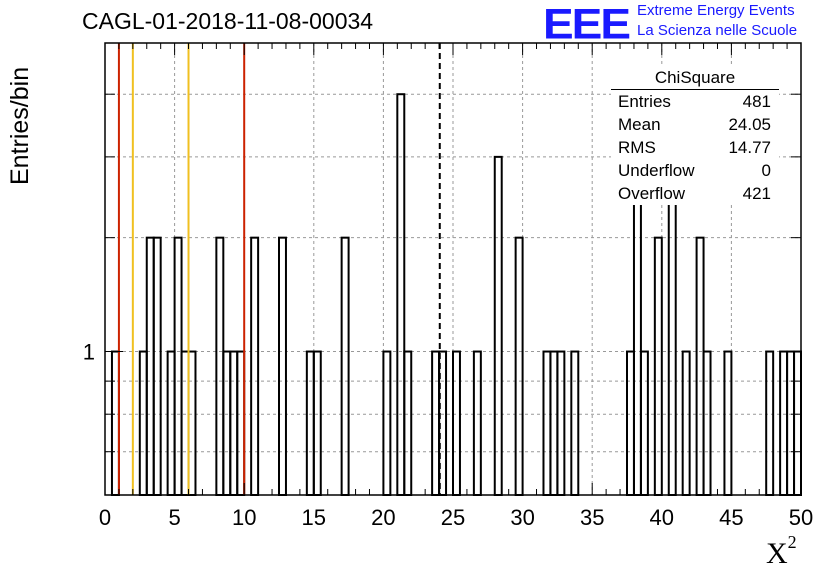 The image size is (836, 572). Describe the element at coordinates (766, 170) in the screenshot. I see `stats-value: 0` at that location.